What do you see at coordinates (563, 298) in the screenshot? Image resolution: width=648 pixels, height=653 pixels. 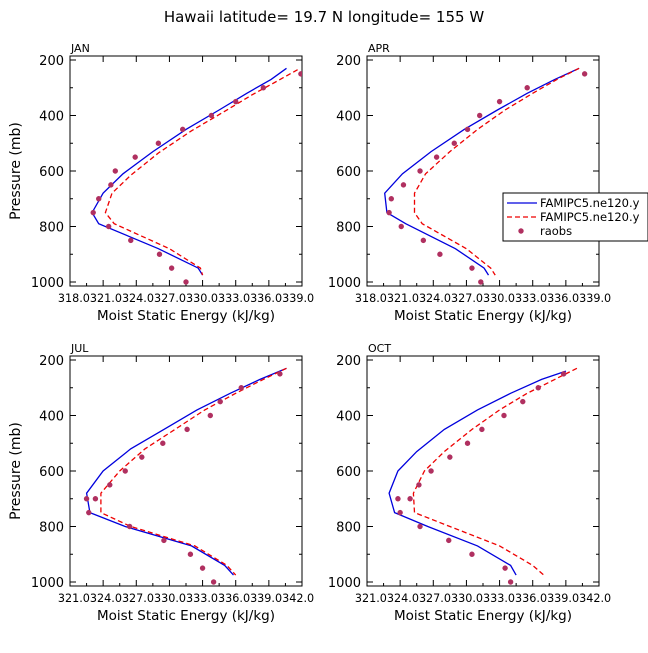 I see `x-tick-label: 336.0` at bounding box center [563, 298].